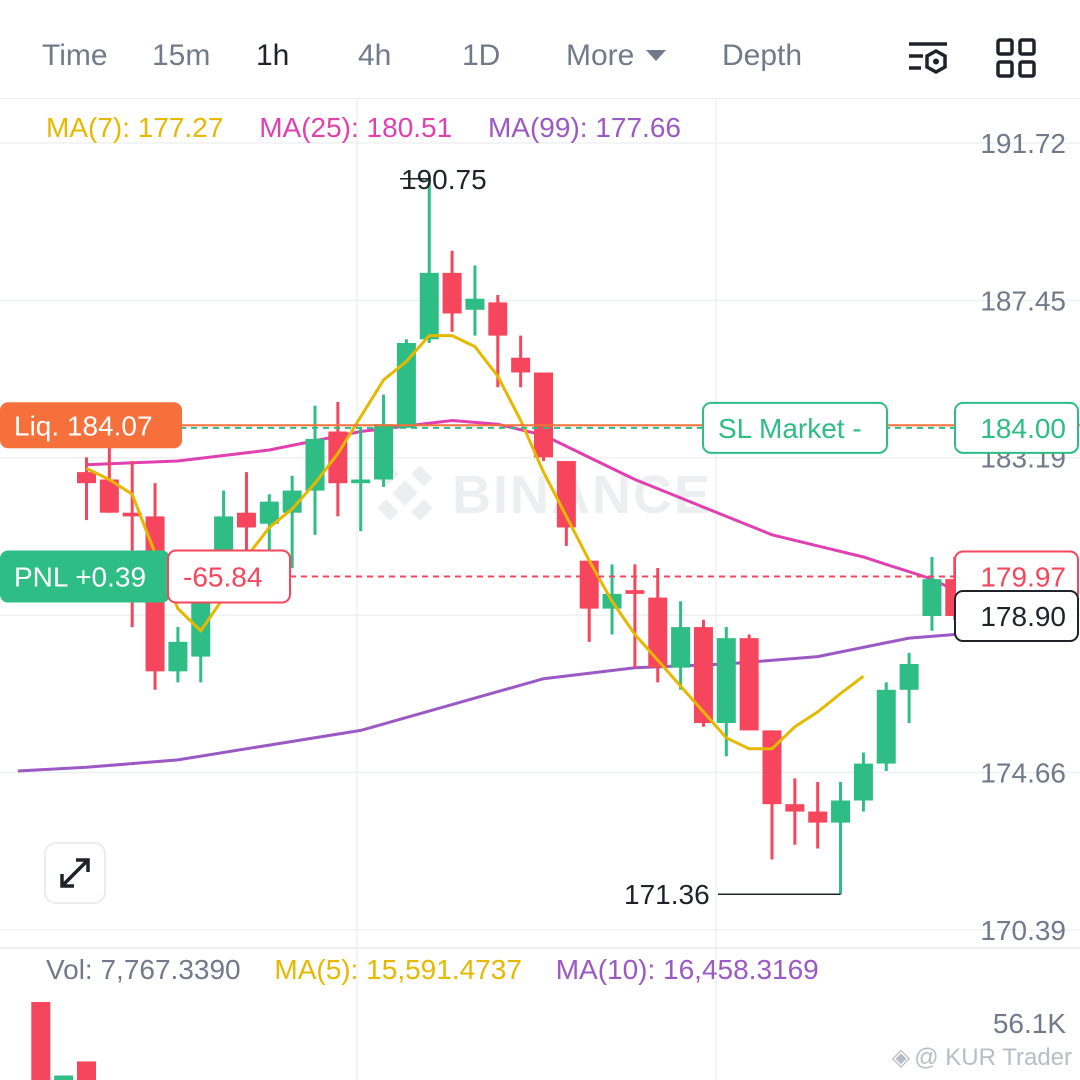 The image size is (1080, 1080). Describe the element at coordinates (80, 577) in the screenshot. I see `pnl-tag-label: PNL +0.39` at that location.